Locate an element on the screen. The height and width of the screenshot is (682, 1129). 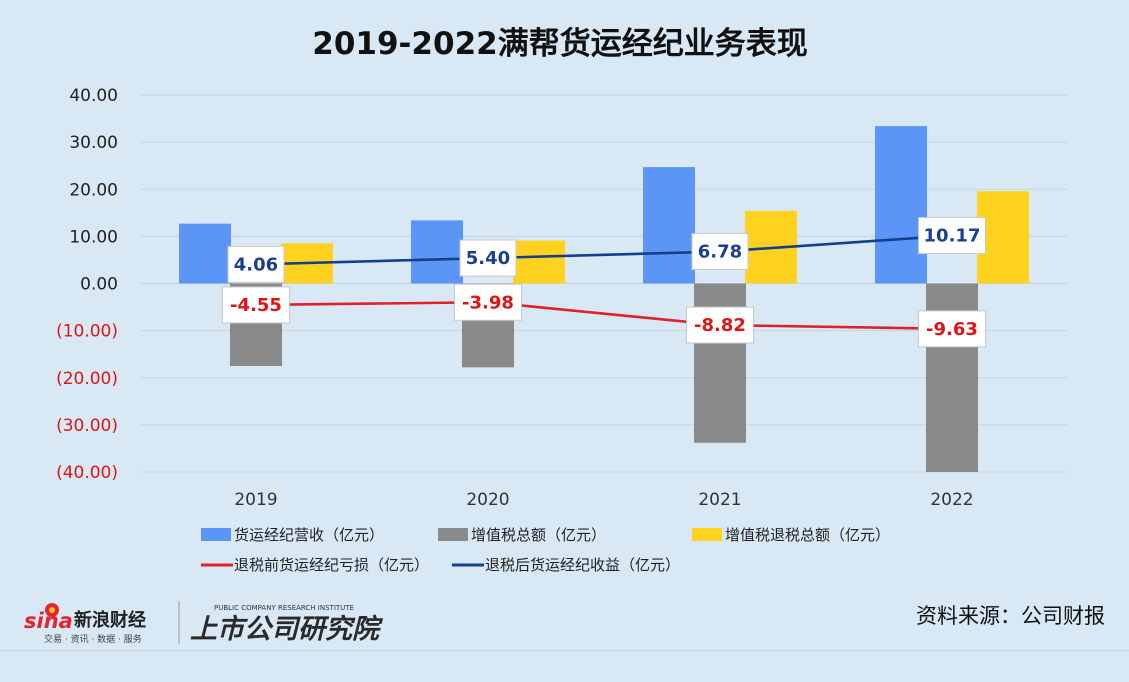
data-label-2-2019: 4.06 is located at coordinates (256, 264).